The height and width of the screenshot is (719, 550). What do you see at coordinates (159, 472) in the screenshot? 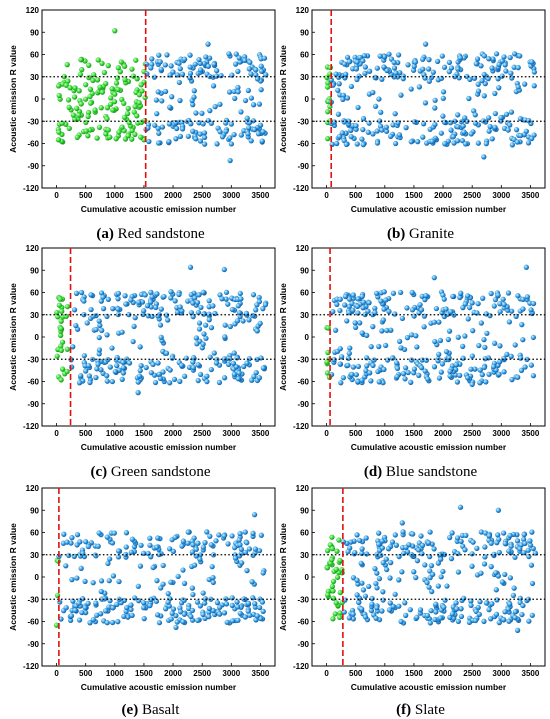
I see `caption-name: Green sandstone` at bounding box center [159, 472].